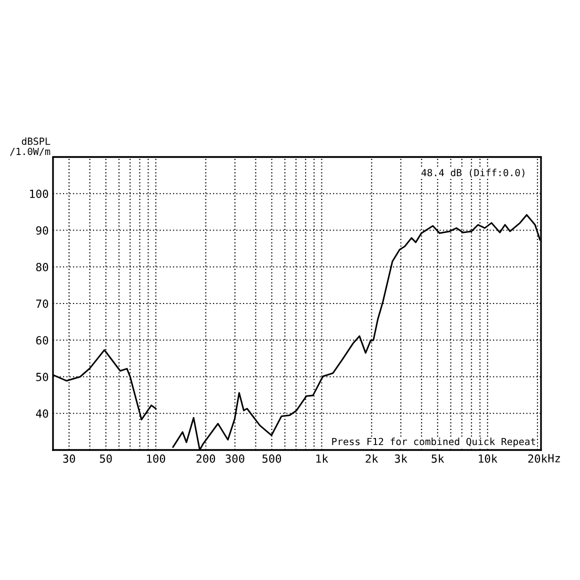  Describe the element at coordinates (272, 458) in the screenshot. I see `x-tick-label: 500` at that location.